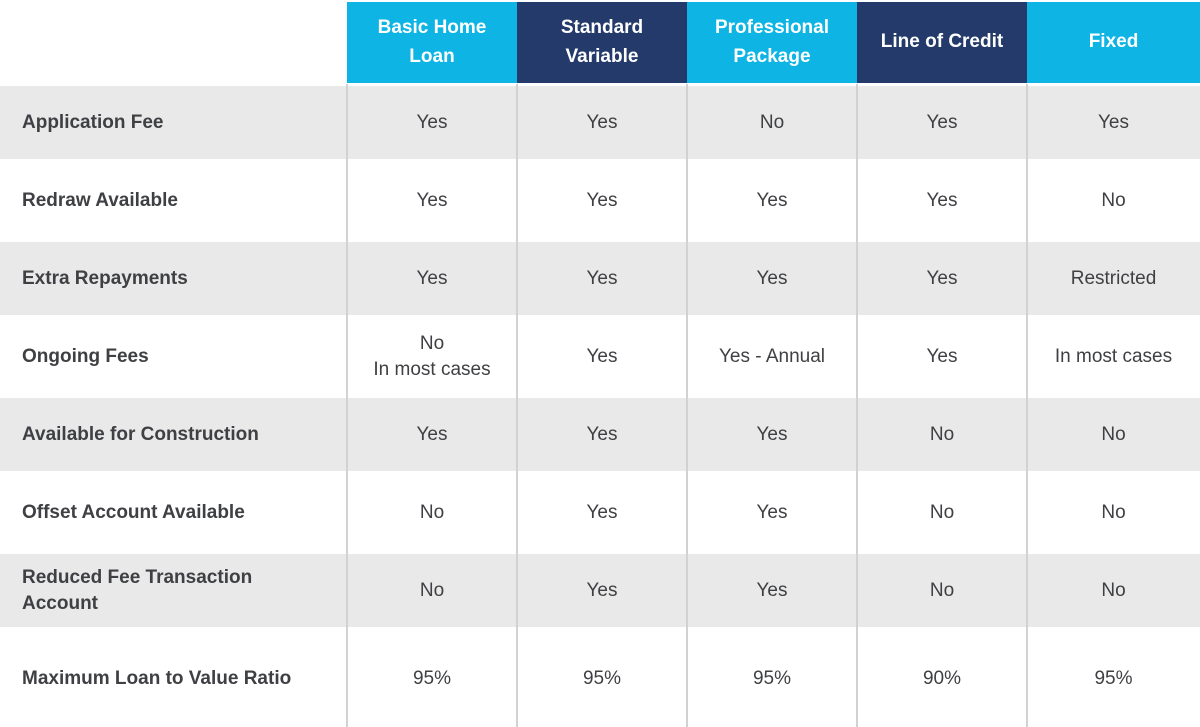 The height and width of the screenshot is (727, 1200). What do you see at coordinates (1113, 279) in the screenshot?
I see `table-cell: Restricted` at bounding box center [1113, 279].